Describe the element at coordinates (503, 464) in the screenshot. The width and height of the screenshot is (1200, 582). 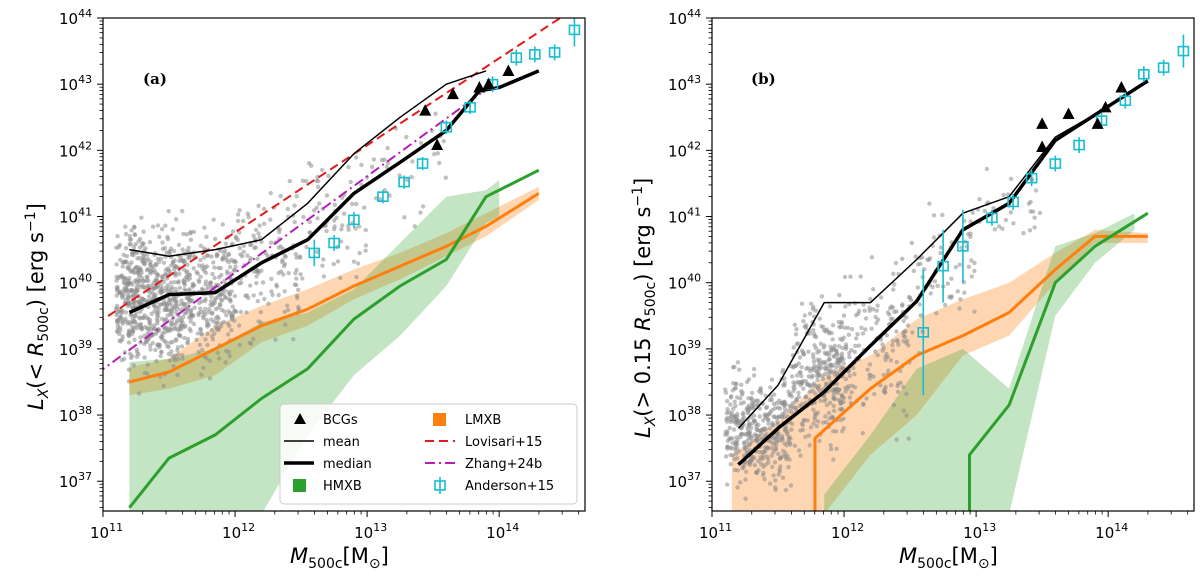
I see `legend-label: Zhang+24b` at that location.